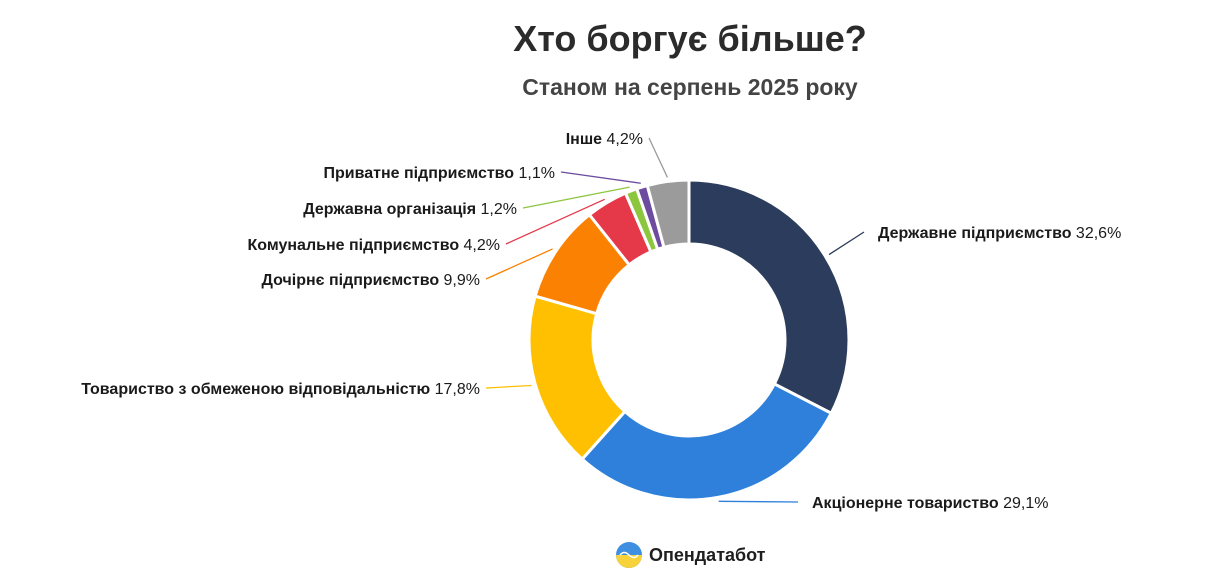 The height and width of the screenshot is (573, 1206). Describe the element at coordinates (391, 209) in the screenshot. I see `slice-label-name: Державна організація` at that location.